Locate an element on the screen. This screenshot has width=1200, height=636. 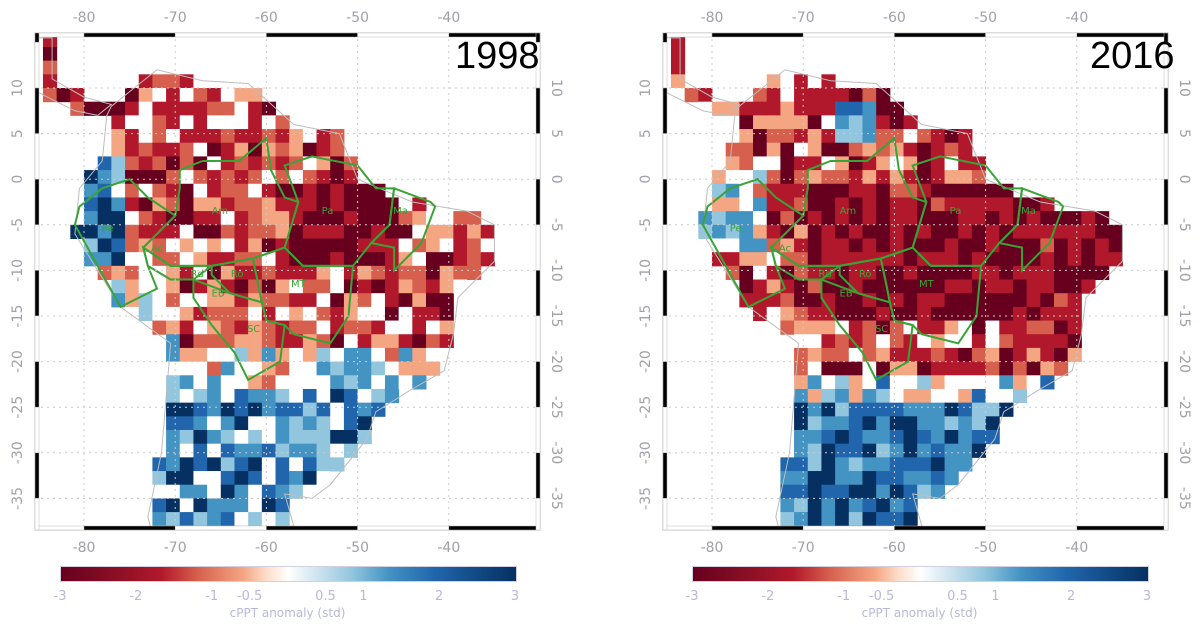
colorbar-title: cPPT anomaly (std) is located at coordinates (287, 613).